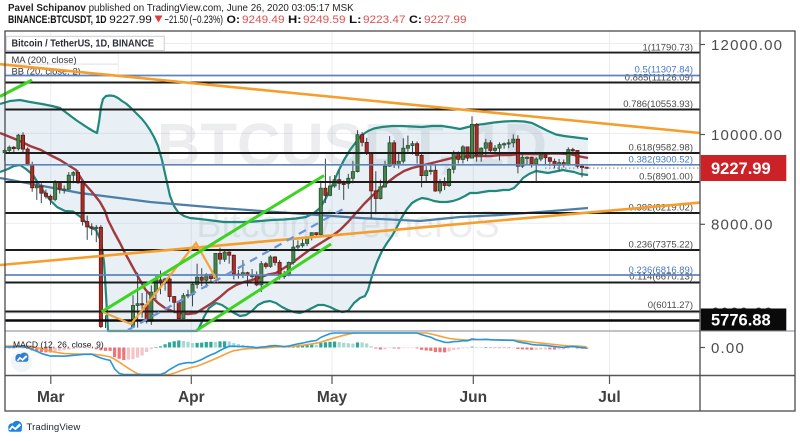 The width and height of the screenshot is (800, 441). What do you see at coordinates (747, 135) in the screenshot?
I see `svg-text: 10000.00` at bounding box center [747, 135].